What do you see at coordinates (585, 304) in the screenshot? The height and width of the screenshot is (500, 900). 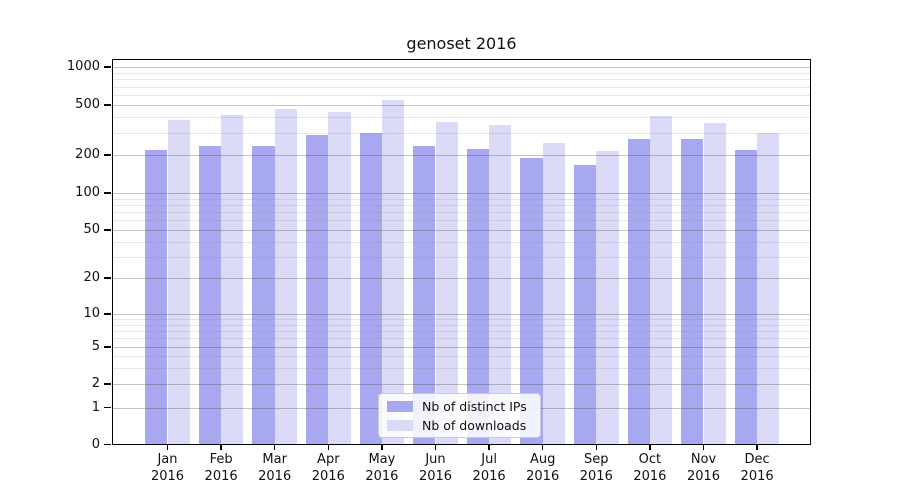 I see `bar-nb-of-distinct-ips-sep-2016` at bounding box center [585, 304].